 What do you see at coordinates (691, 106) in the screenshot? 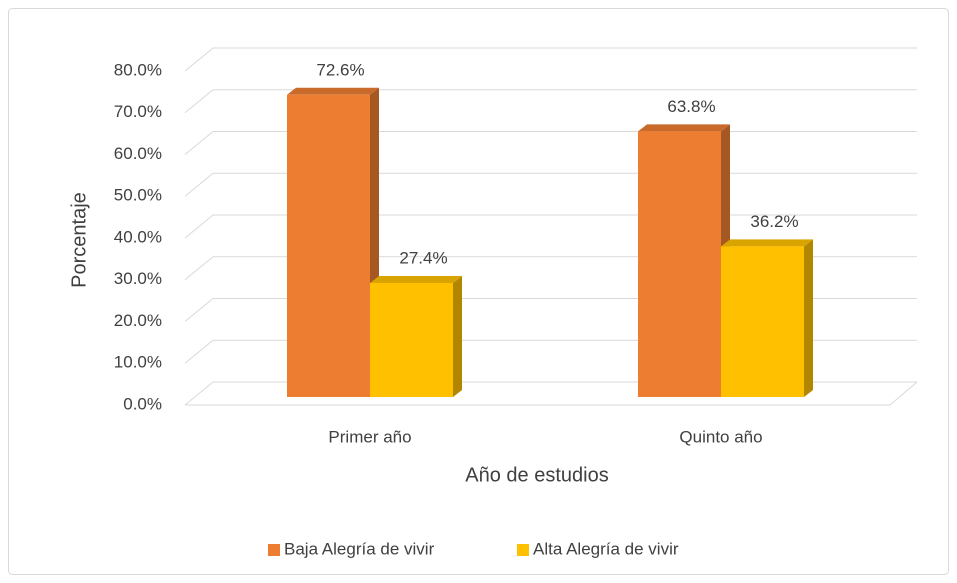
I see `data-label: 63.8%` at bounding box center [691, 106].